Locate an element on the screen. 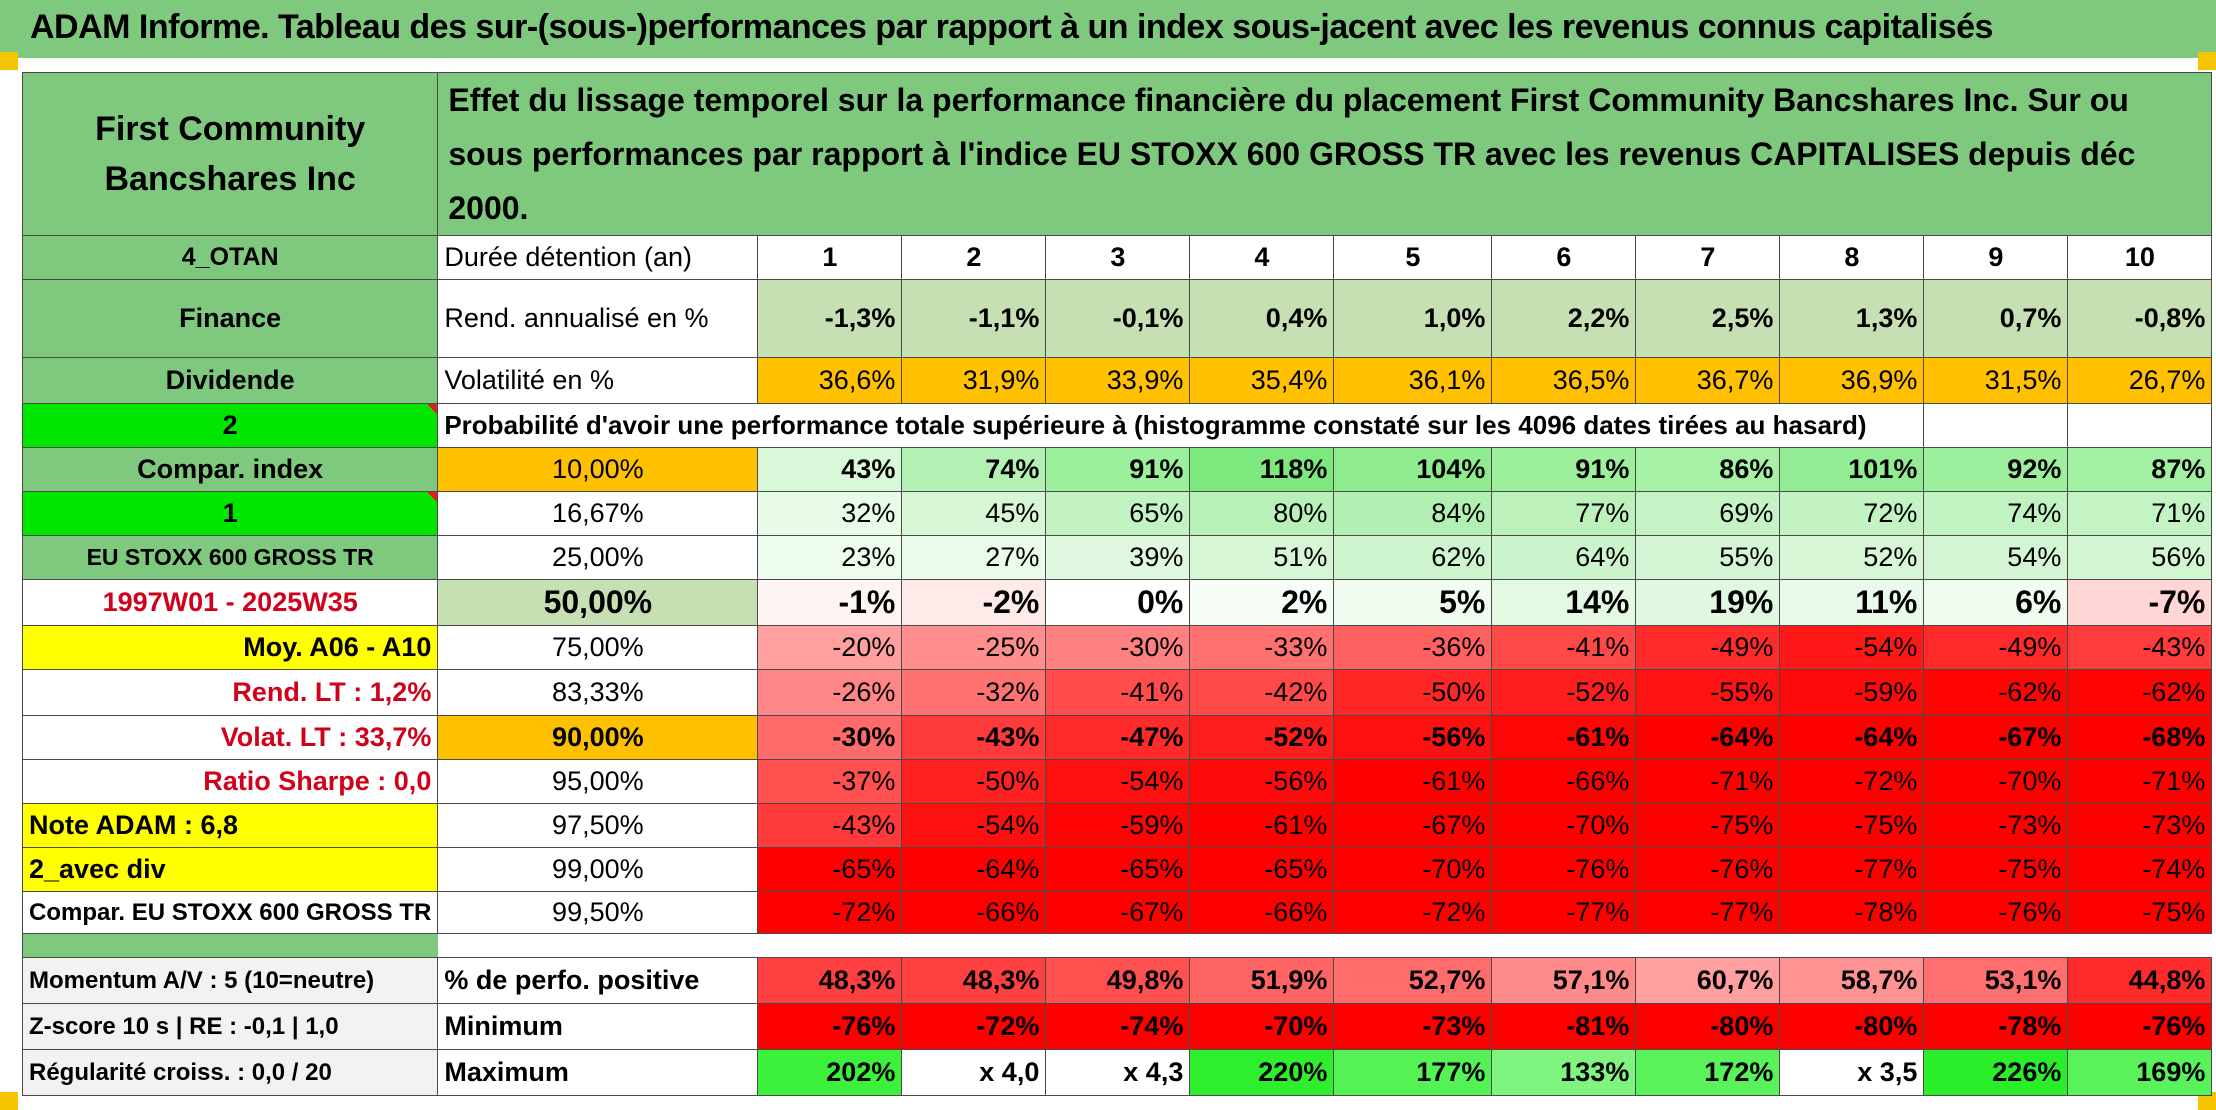 The width and height of the screenshot is (2216, 1110). percentile-cell: 23% is located at coordinates (830, 557).